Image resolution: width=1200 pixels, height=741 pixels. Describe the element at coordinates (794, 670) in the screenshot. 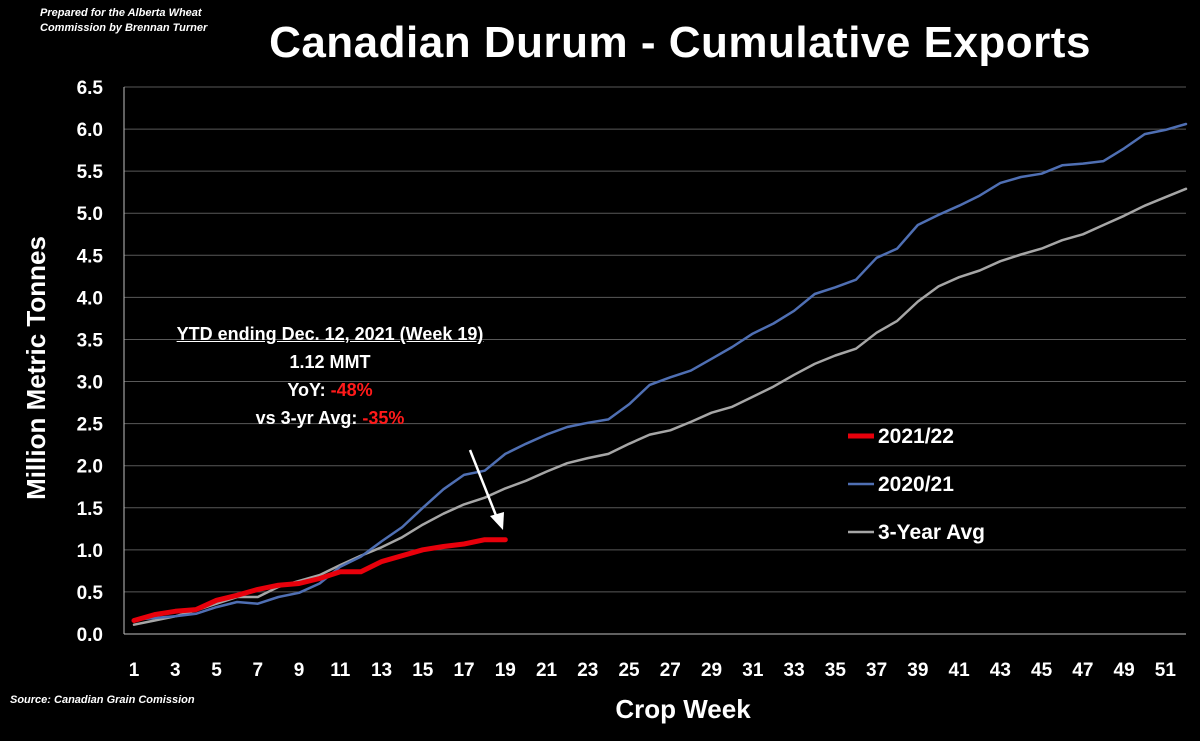

I see `x-tick-label: 33` at that location.